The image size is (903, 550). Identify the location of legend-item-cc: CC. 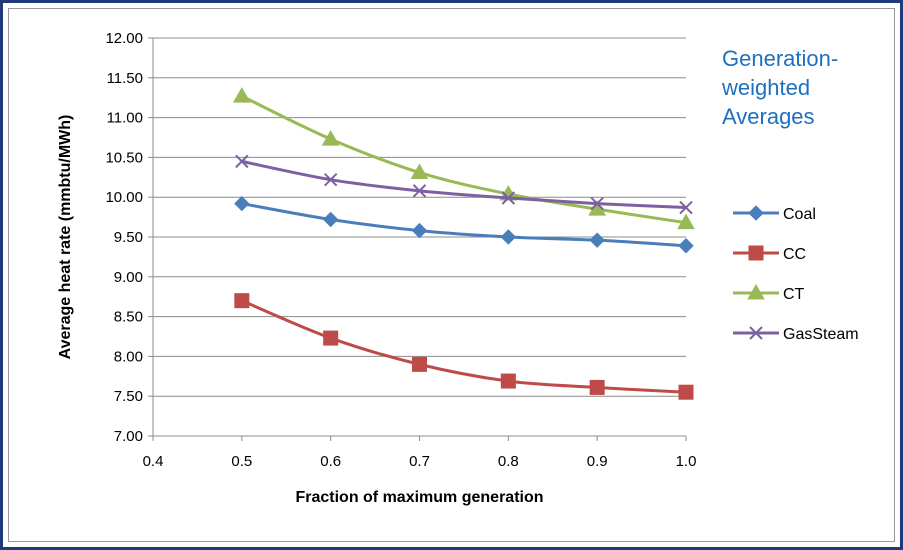
(769, 254).